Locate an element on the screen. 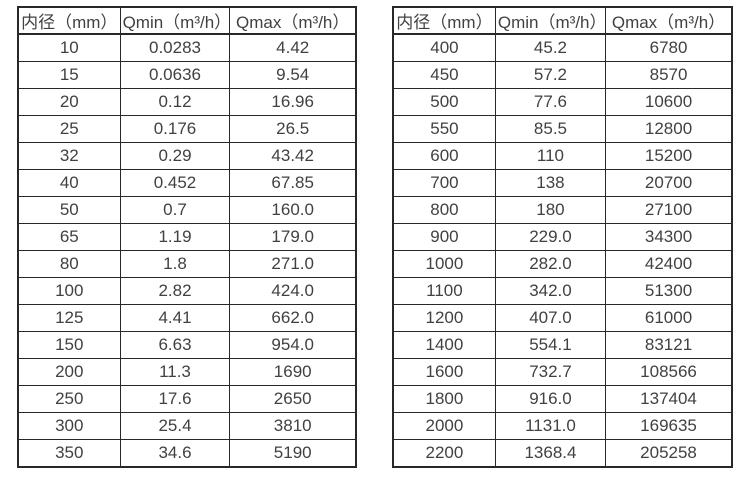  table-row: 125 4.41 662.0 is located at coordinates (187, 318).